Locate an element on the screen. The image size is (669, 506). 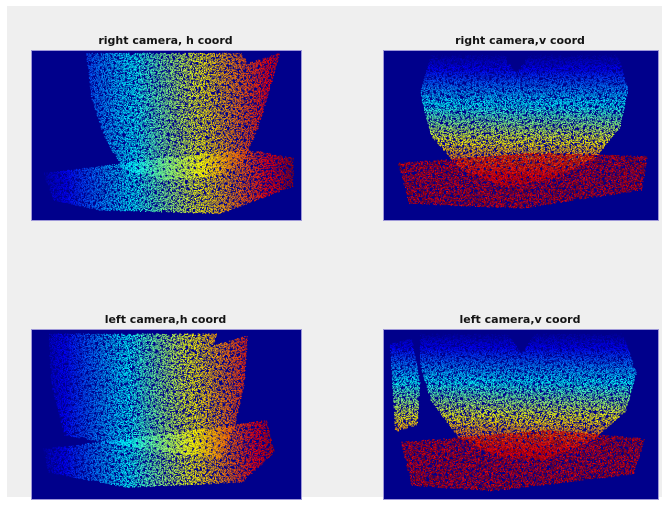
pointcloud-canvas-left-h is located at coordinates (166, 414).